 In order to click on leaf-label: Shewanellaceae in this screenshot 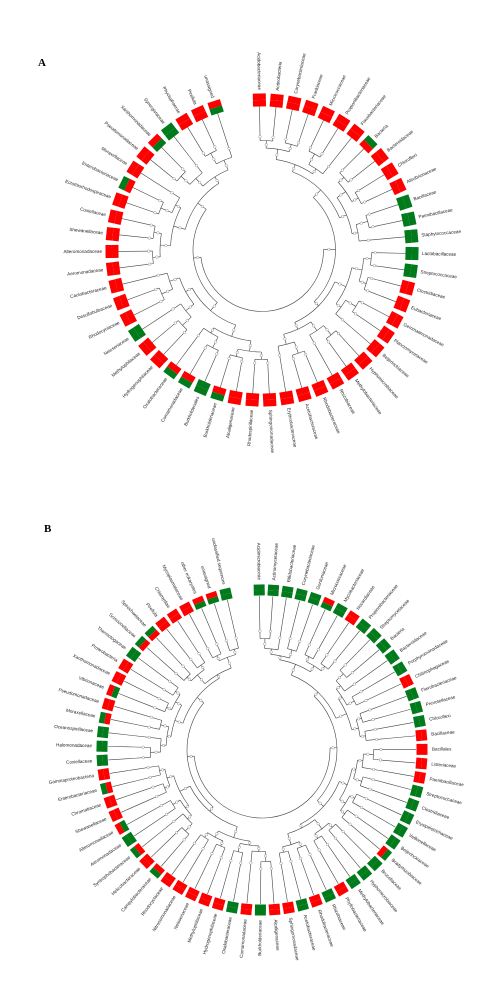, I will do `click(86, 231)`.